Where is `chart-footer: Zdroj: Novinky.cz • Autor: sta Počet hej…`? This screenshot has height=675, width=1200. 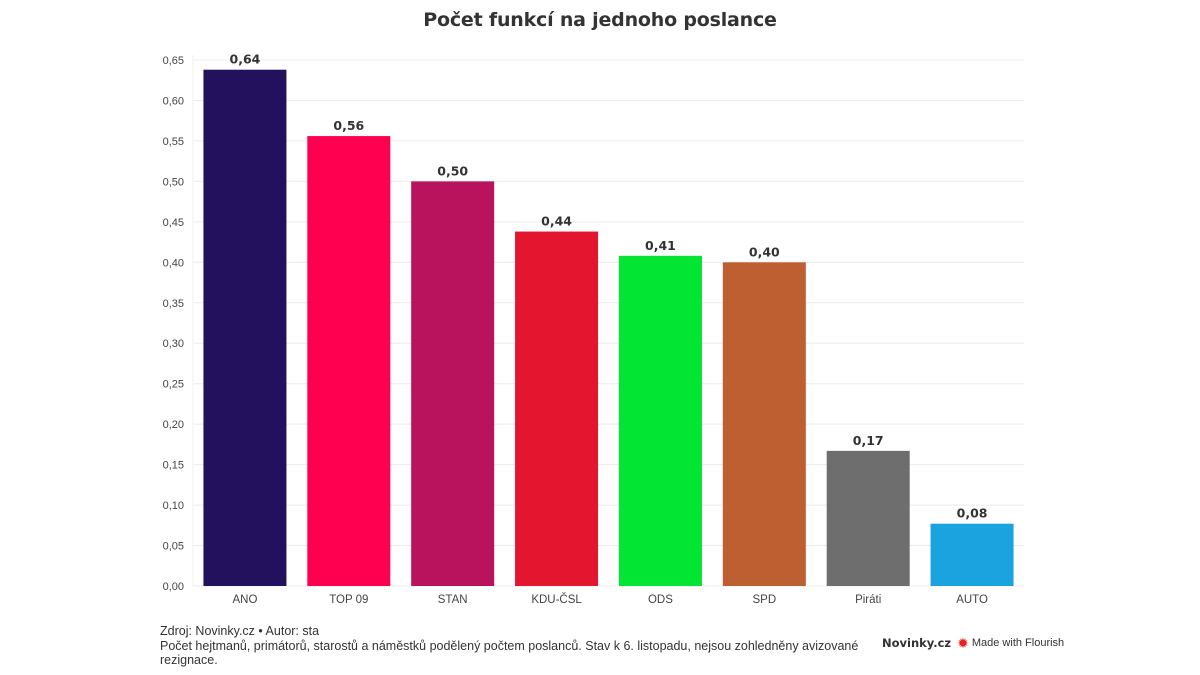 chart-footer: Zdroj: Novinky.cz • Autor: sta Počet hej… is located at coordinates (520, 646).